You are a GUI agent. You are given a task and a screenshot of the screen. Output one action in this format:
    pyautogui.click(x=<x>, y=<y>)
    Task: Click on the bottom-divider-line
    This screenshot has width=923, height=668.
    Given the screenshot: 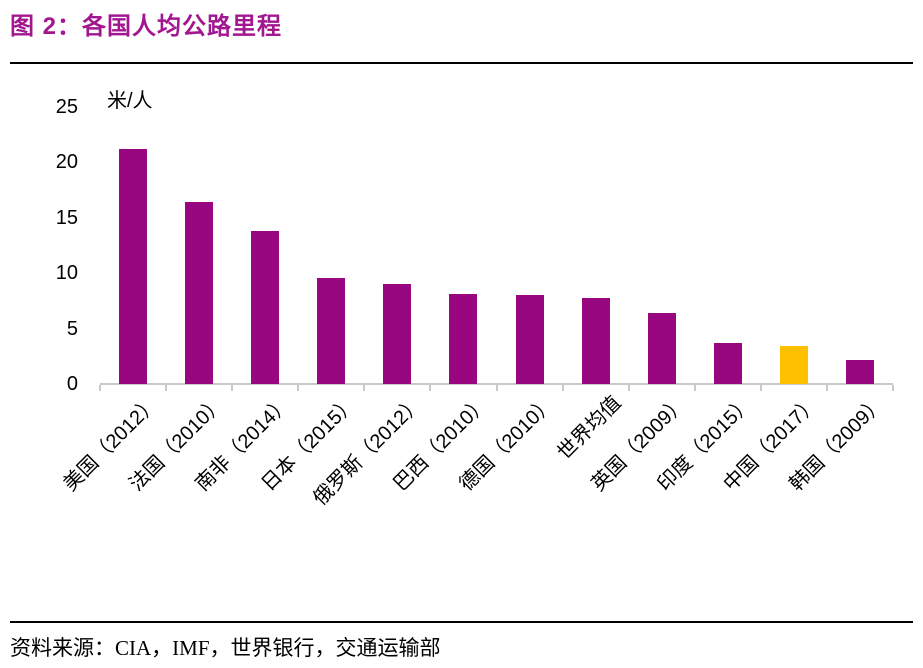 What is the action you would take?
    pyautogui.click(x=461, y=622)
    